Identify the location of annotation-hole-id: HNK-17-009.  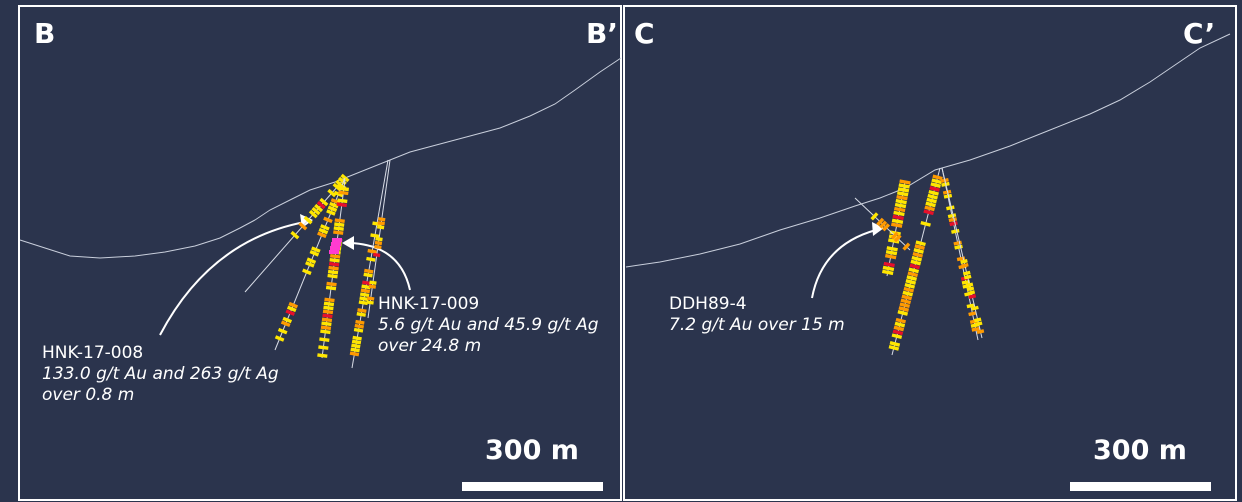
(429, 304).